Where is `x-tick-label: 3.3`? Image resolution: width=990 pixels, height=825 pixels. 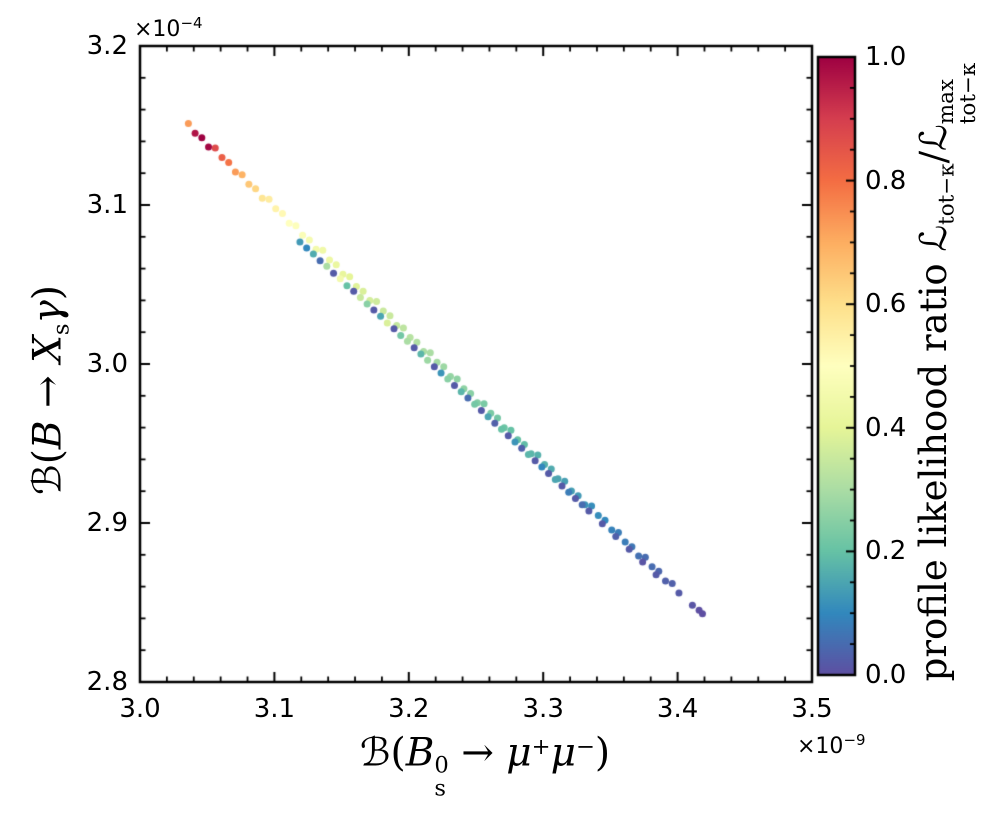 x-tick-label: 3.3 is located at coordinates (543, 709).